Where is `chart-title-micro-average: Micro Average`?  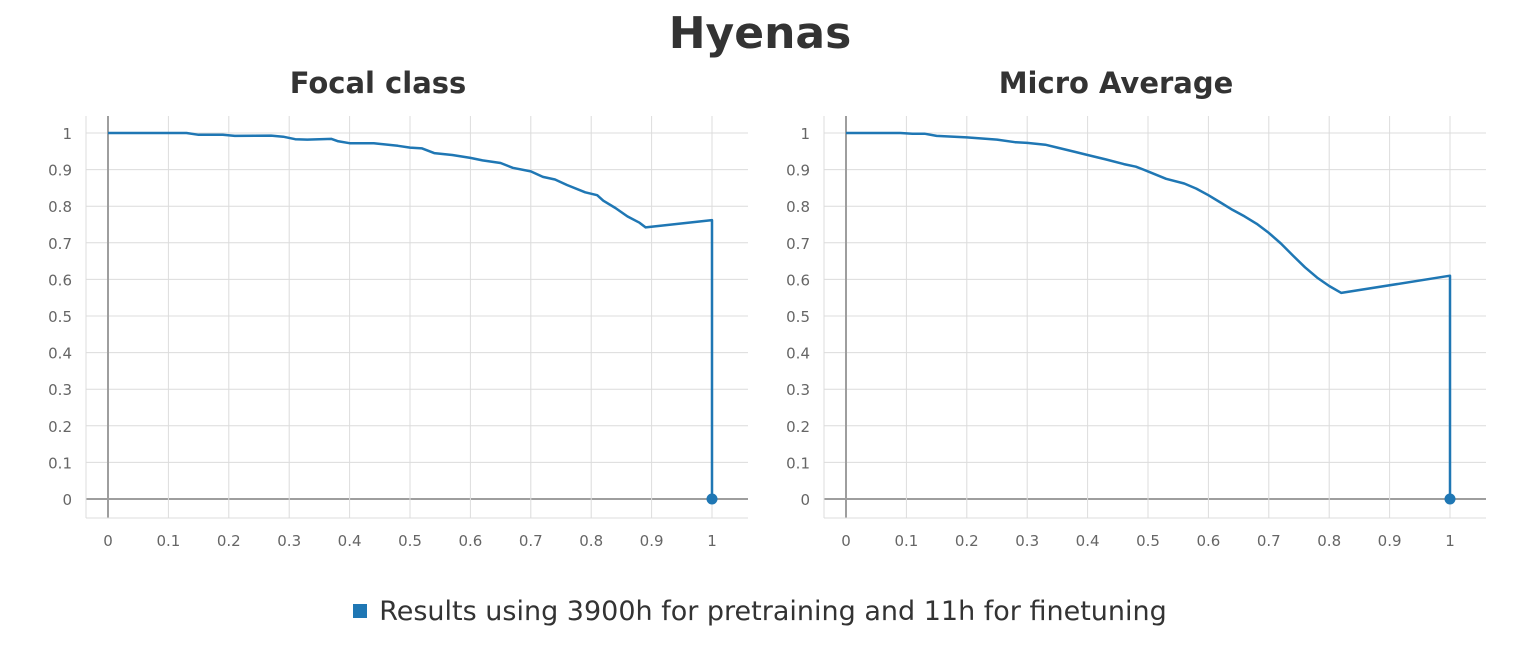
chart-title-micro-average: Micro Average is located at coordinates (1116, 83).